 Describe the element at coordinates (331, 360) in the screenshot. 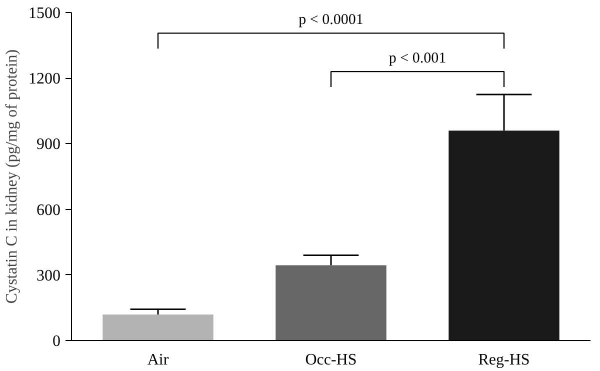

I see `x-tick-label: Occ-HS` at that location.